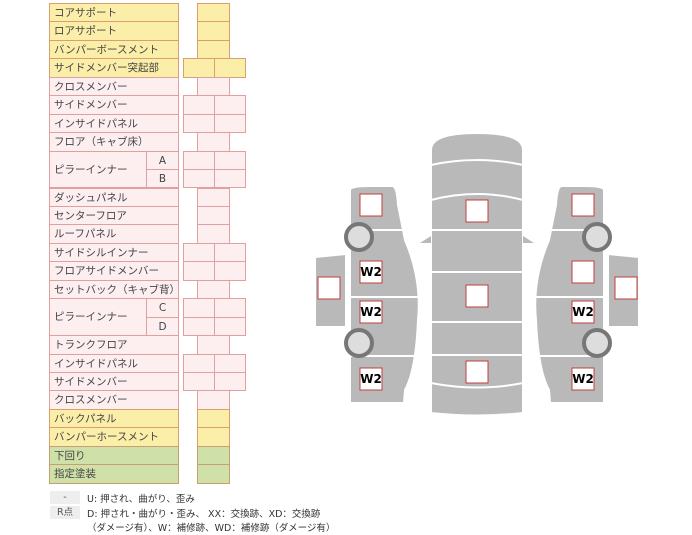 Image resolution: width=692 pixels, height=535 pixels. I want to click on row-label: サイドシルインナー, so click(114, 252).